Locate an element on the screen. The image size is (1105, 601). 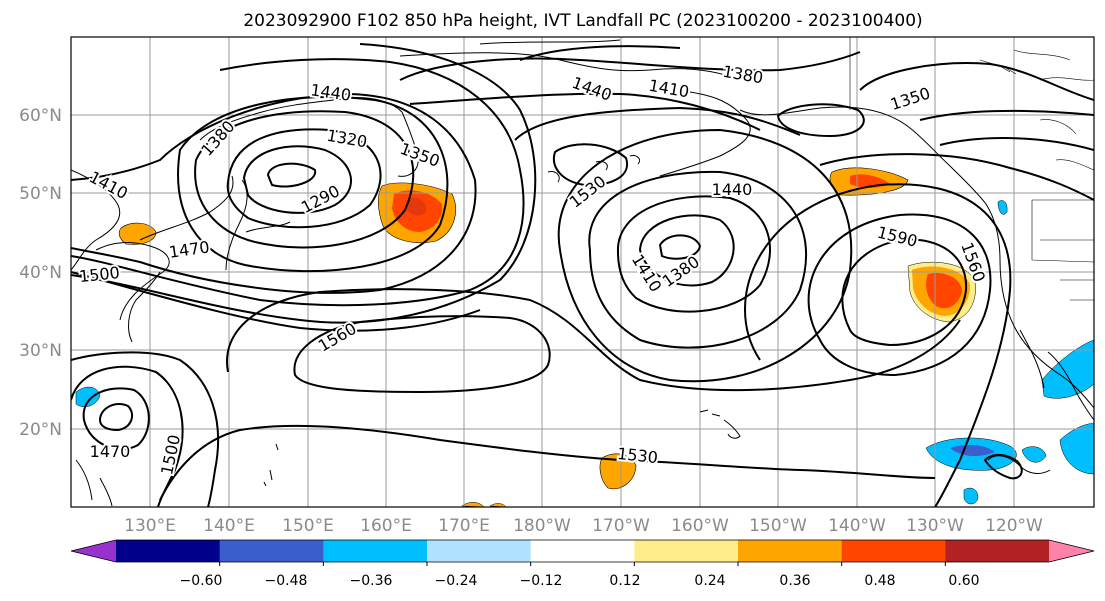
colorbar-tick-label: 0.60 is located at coordinates (963, 581).